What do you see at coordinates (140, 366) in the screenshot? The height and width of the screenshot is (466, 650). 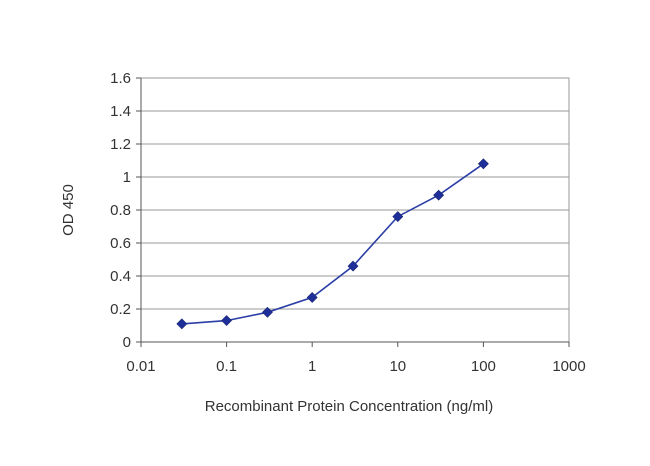 I see `x-tick-label: 0.01` at bounding box center [140, 366].